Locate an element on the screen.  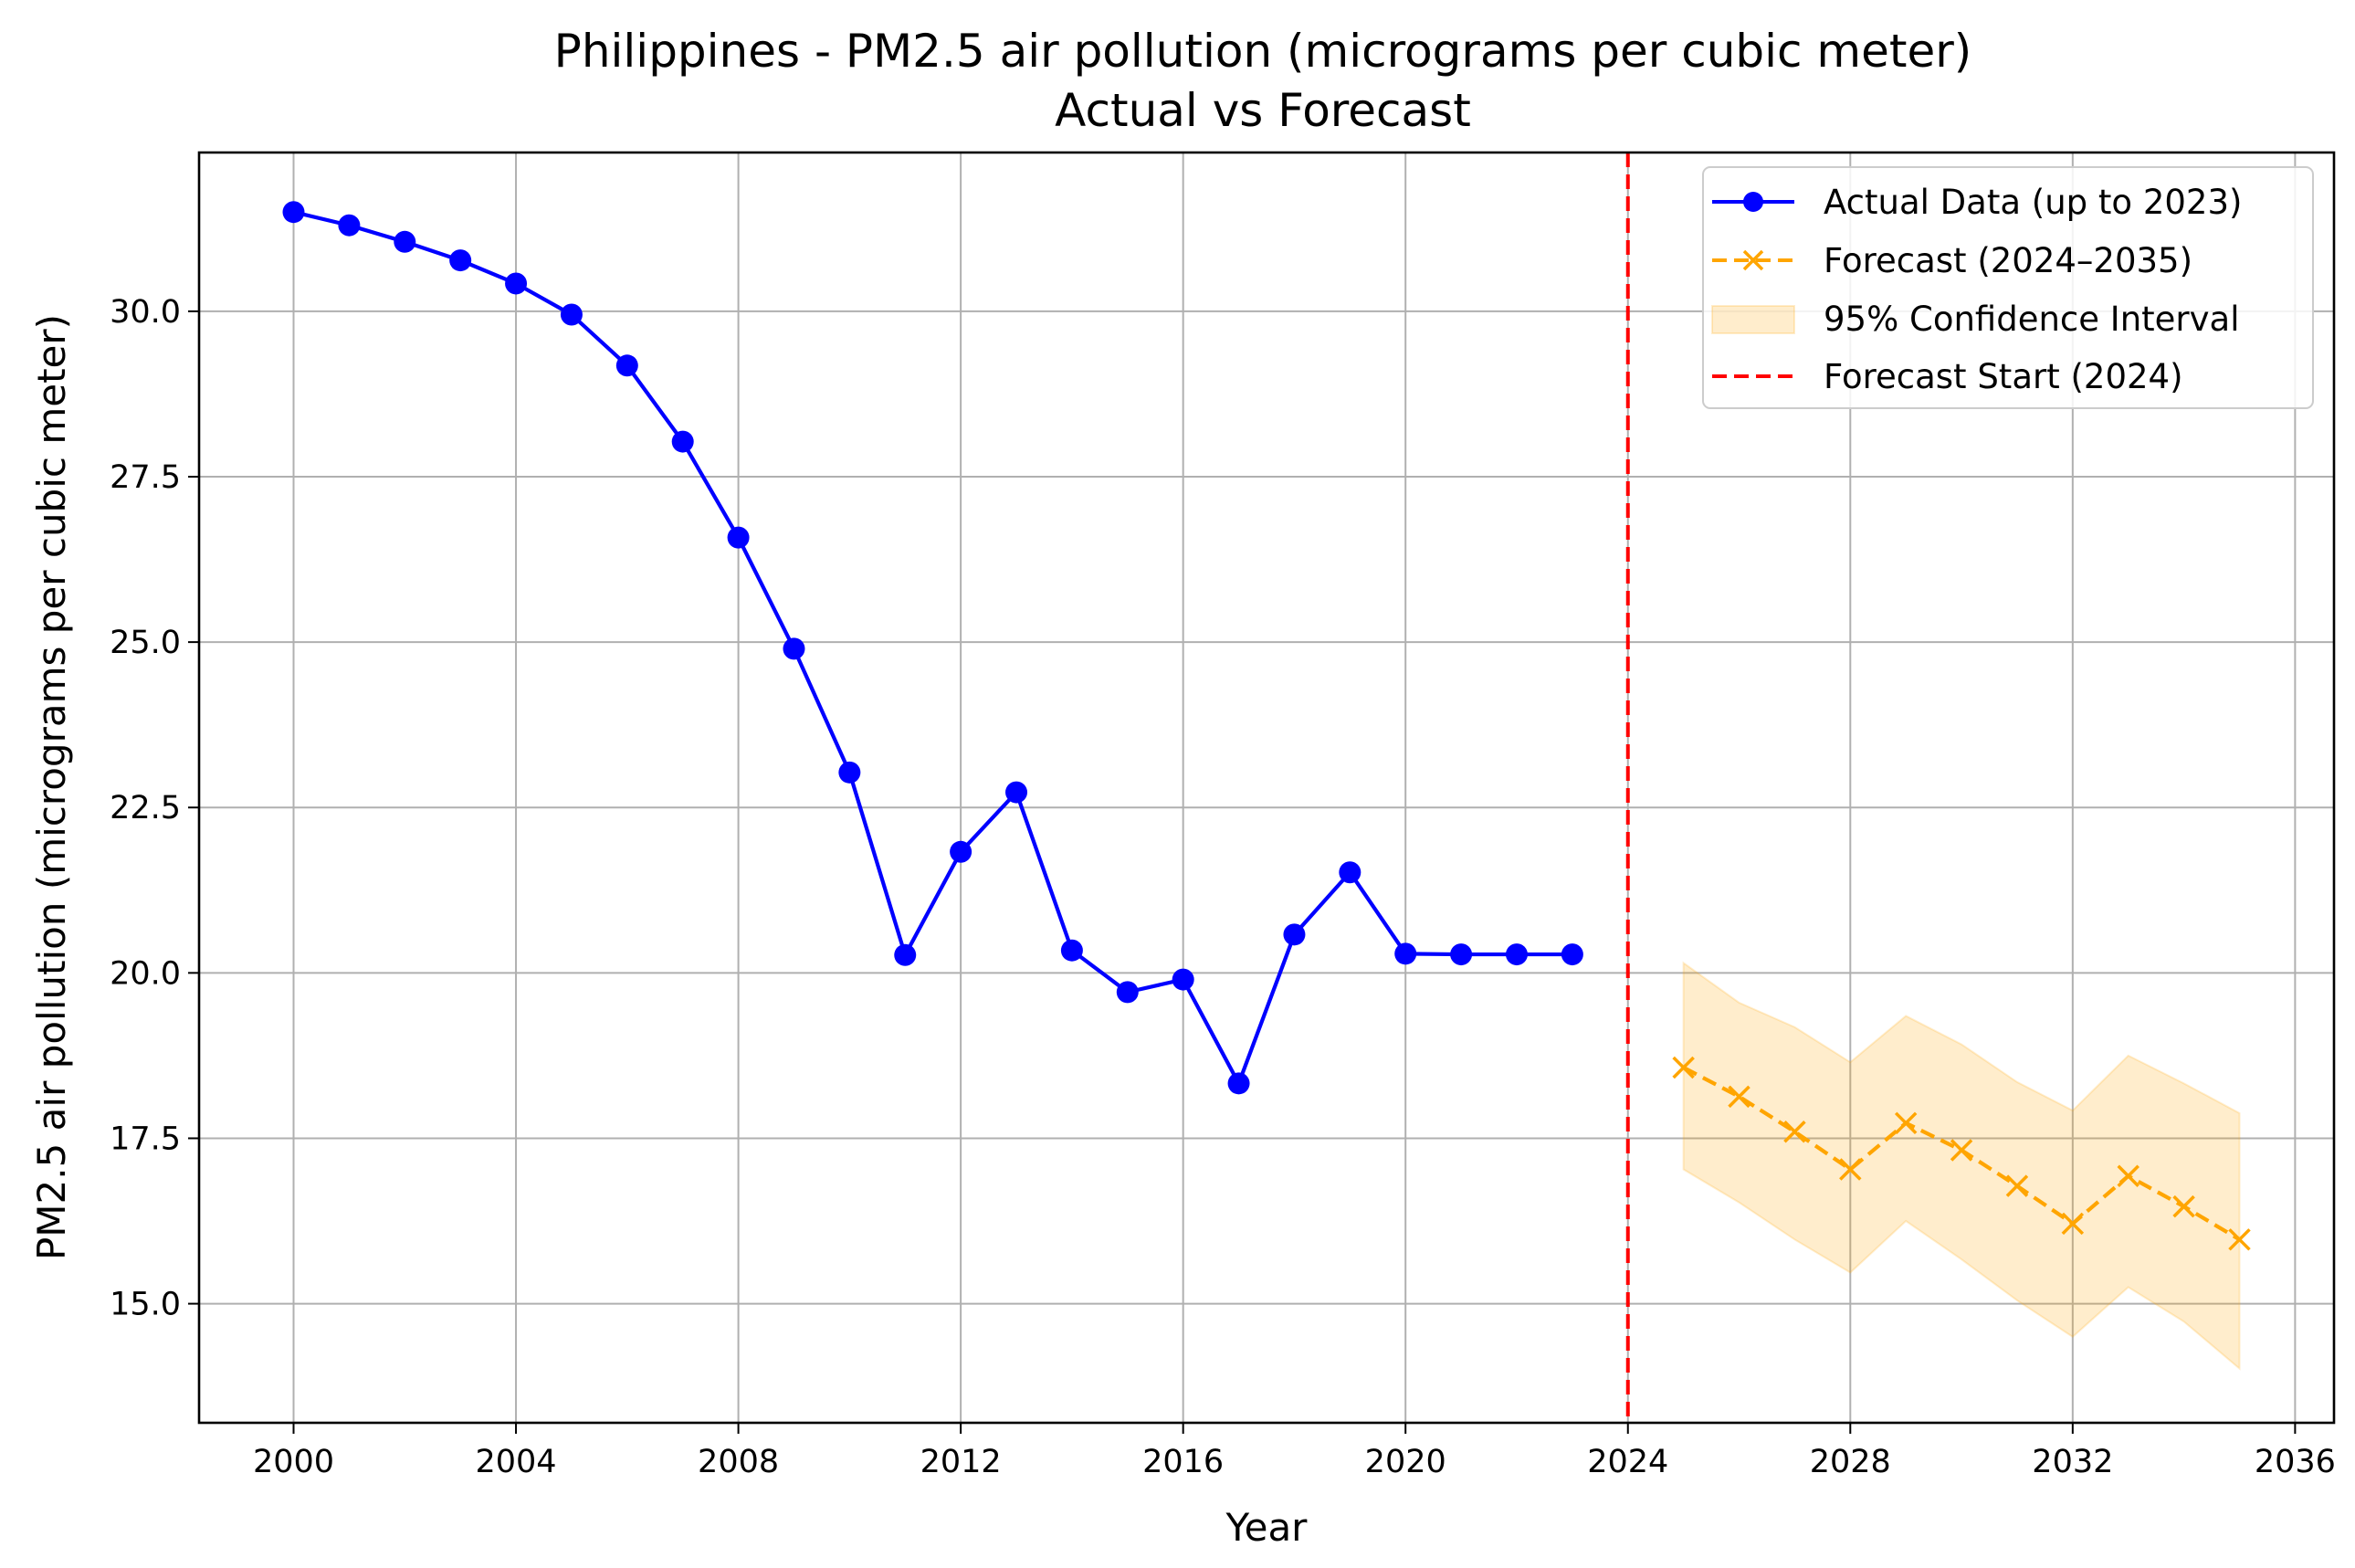
x-axis-label: Year is located at coordinates (1267, 1527).